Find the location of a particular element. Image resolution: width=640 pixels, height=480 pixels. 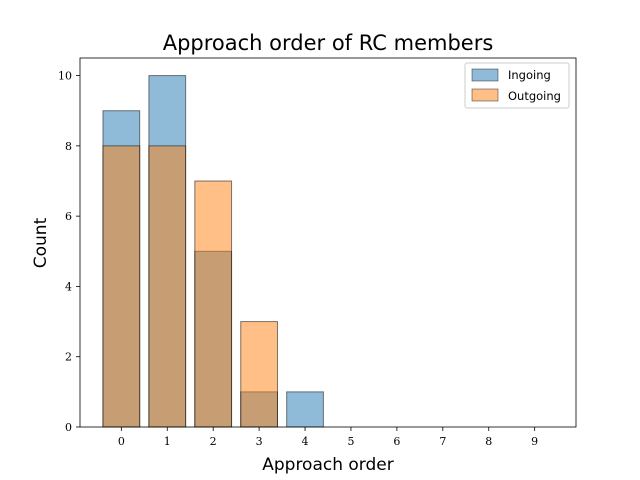

y-axis-label: Count is located at coordinates (41, 242).